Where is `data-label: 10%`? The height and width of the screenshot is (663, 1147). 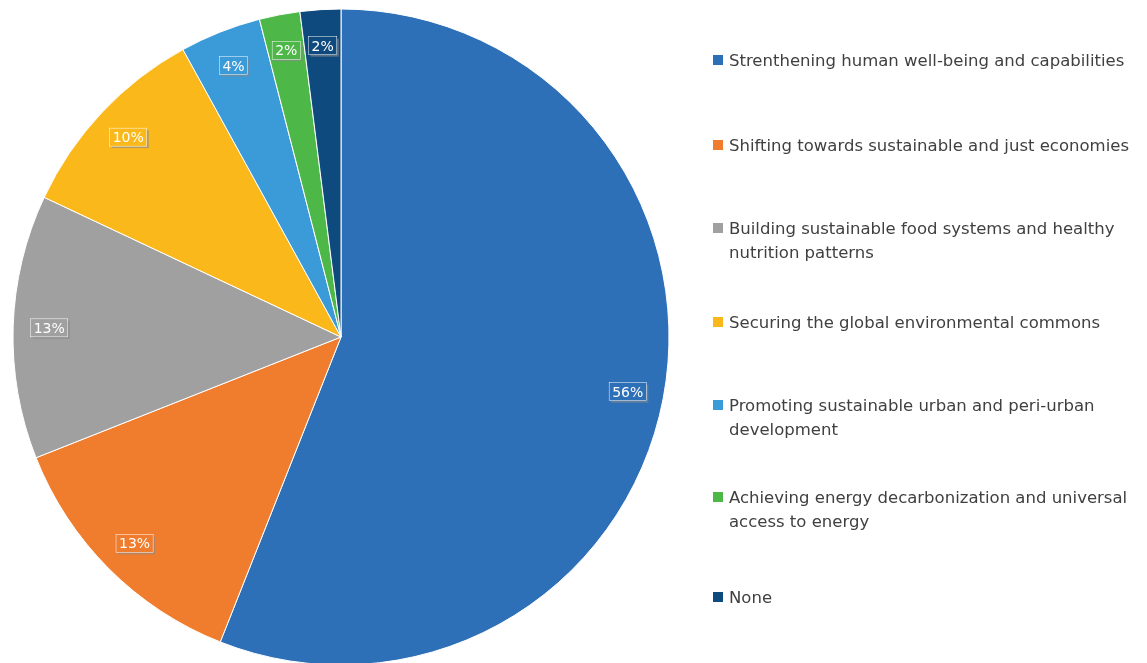 data-label: 10% is located at coordinates (128, 137).